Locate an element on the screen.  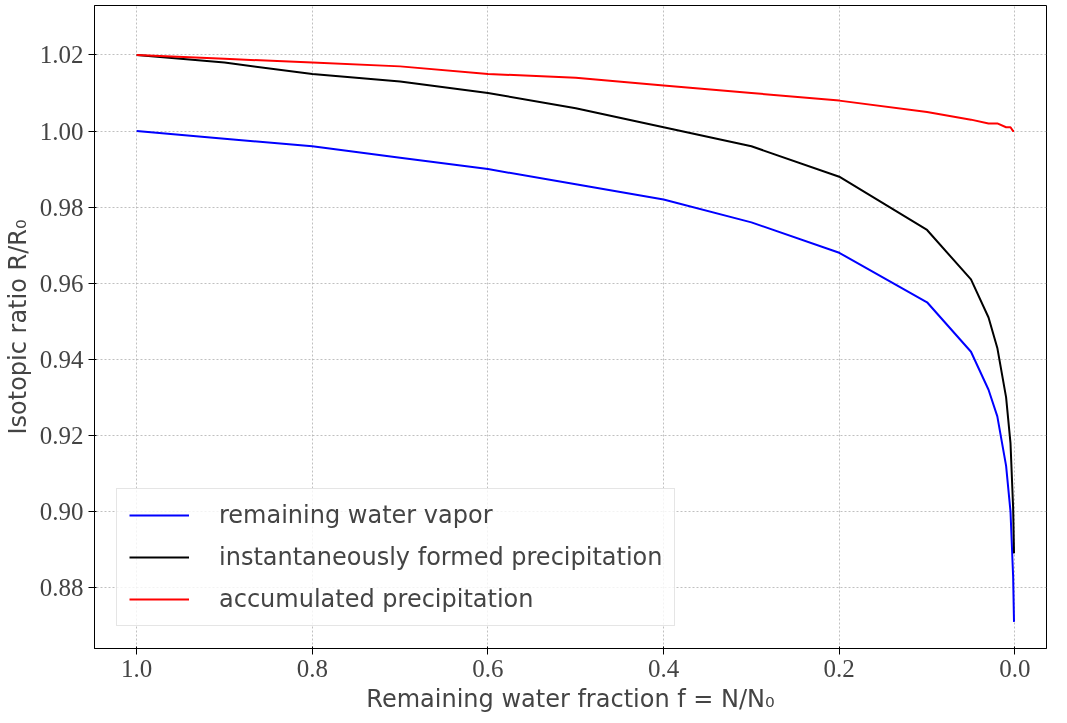
y-tick-label: 0.92 is located at coordinates (61, 435).